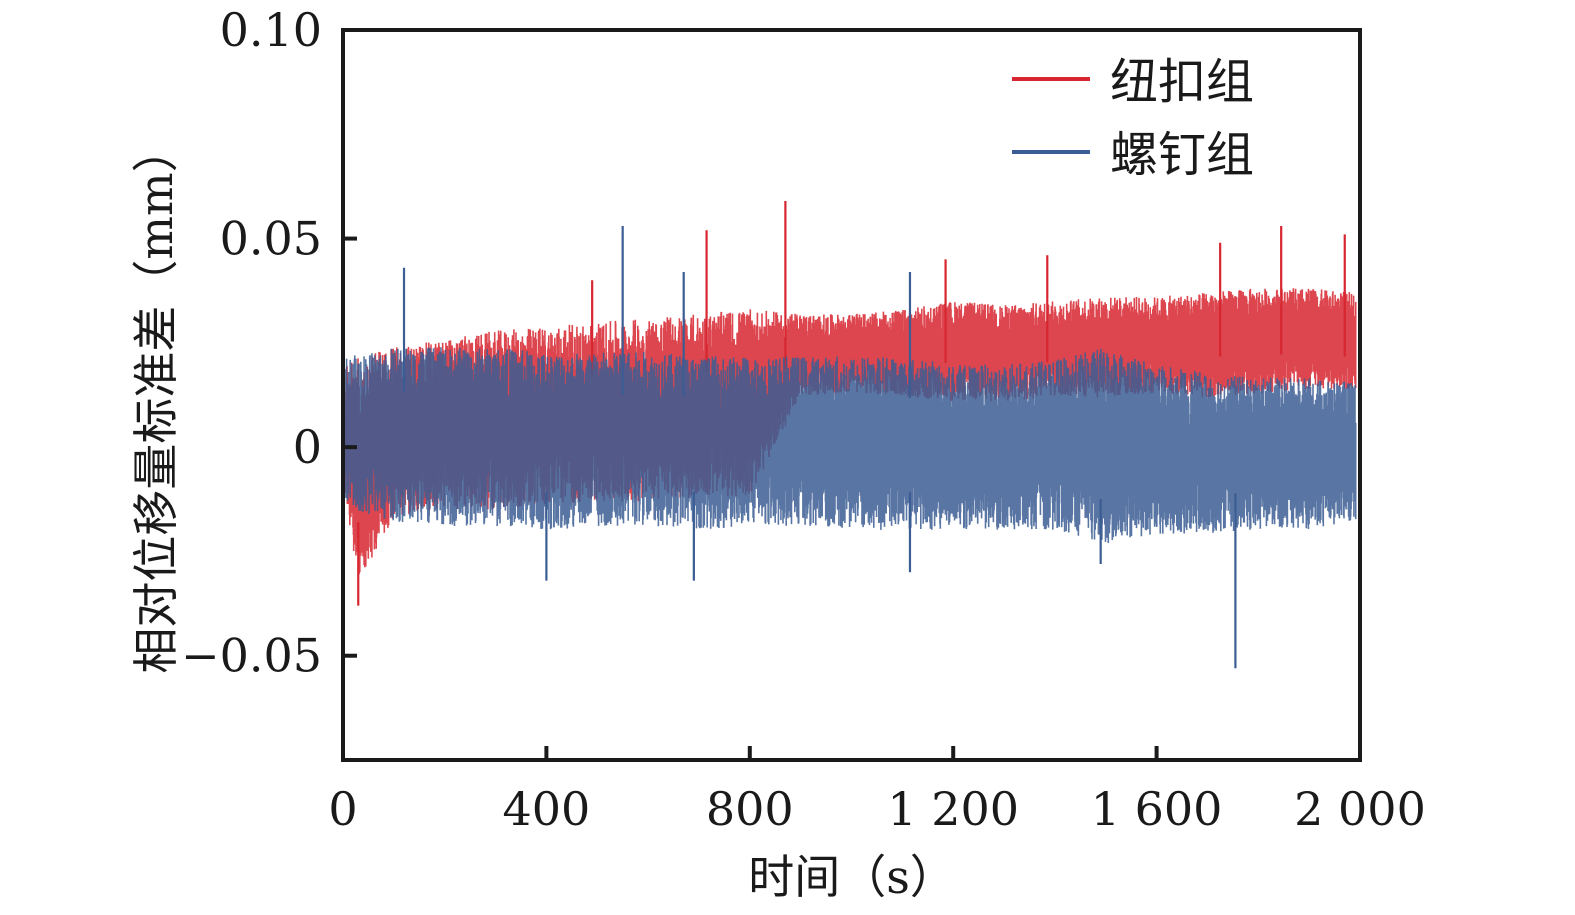 This screenshot has width=1575, height=915. I want to click on x-tick-label: 1 600, so click(1157, 809).